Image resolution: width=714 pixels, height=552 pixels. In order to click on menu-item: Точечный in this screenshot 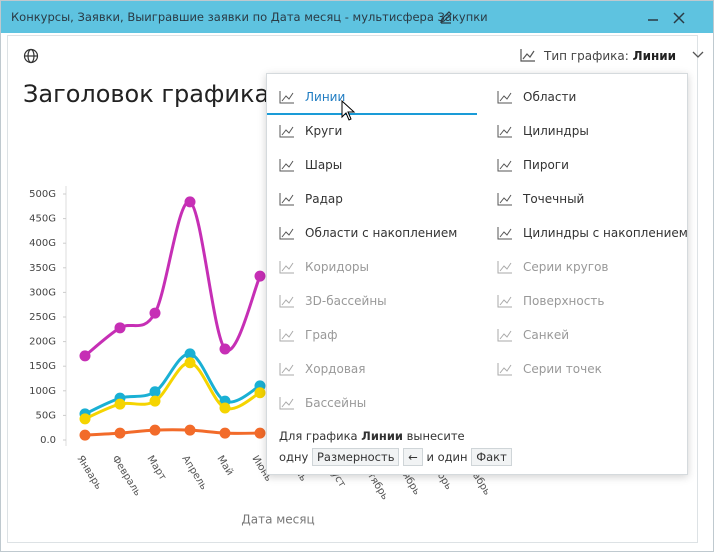, I will do `click(585, 199)`.